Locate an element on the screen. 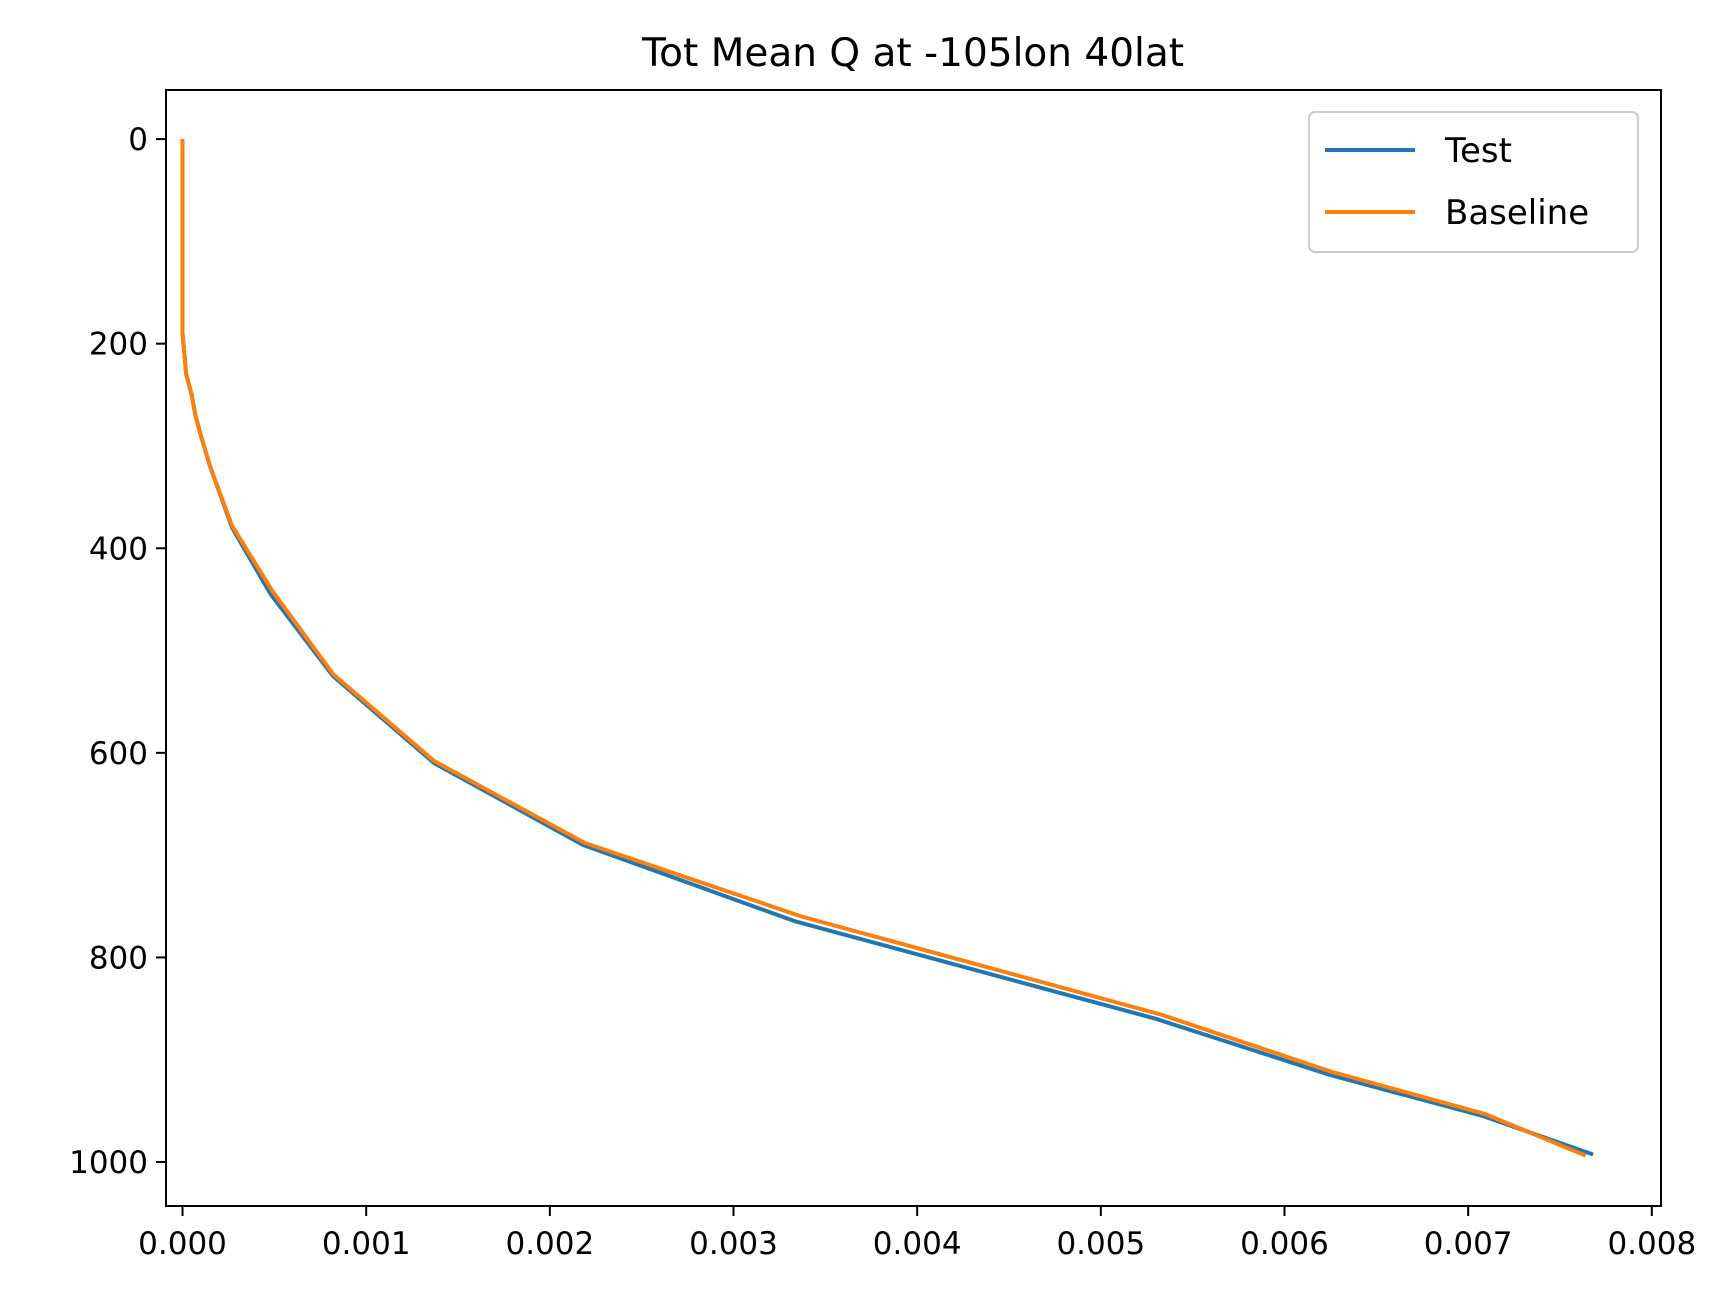 The width and height of the screenshot is (1735, 1302). chart-title: Tot Mean Q at -105lon 40lat is located at coordinates (912, 53).